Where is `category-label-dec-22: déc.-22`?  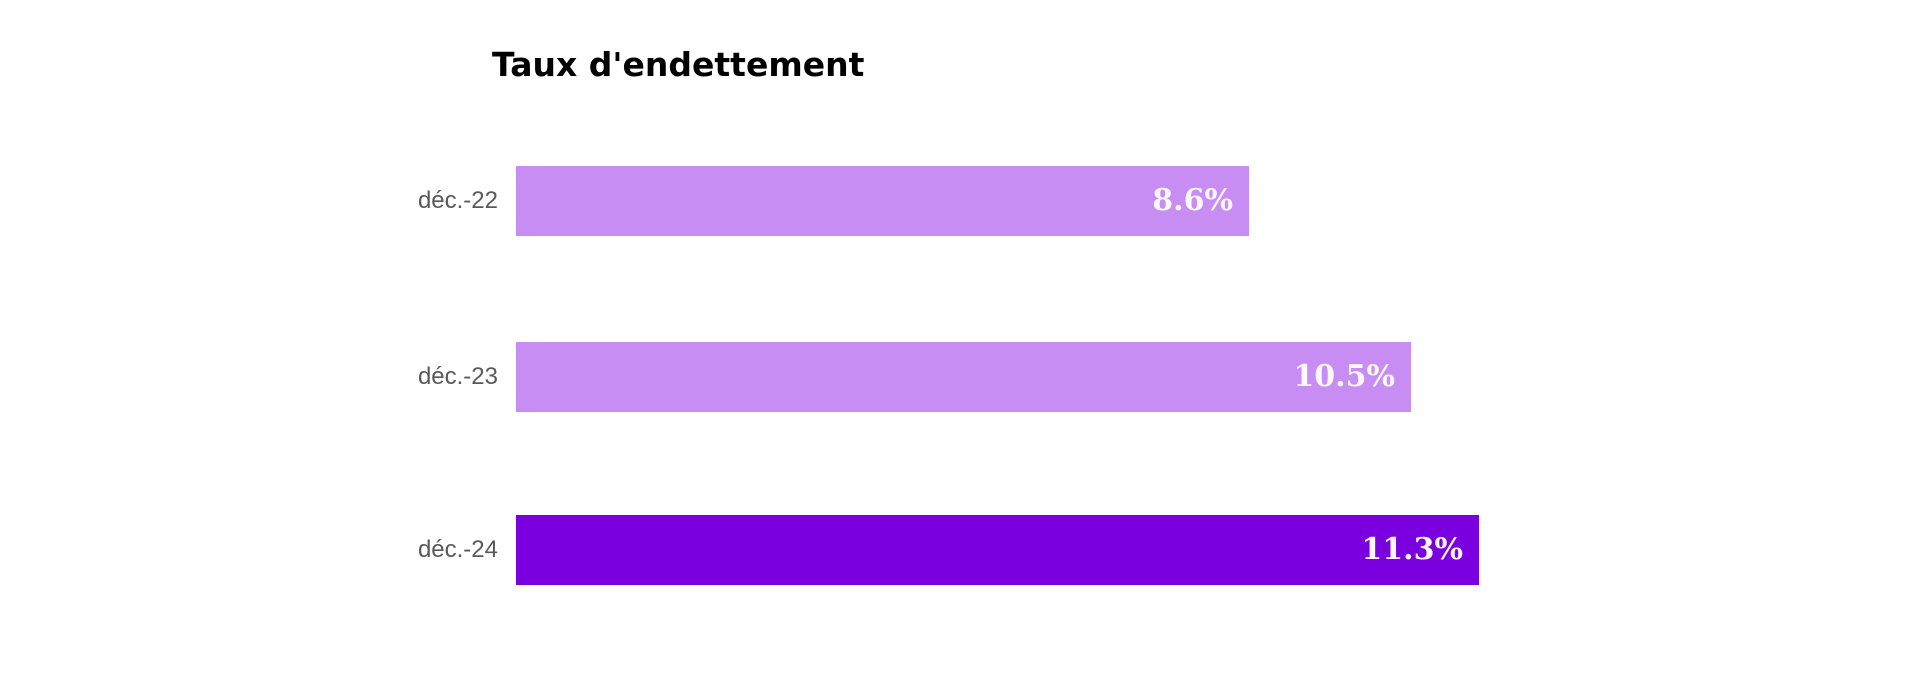
category-label-dec-22: déc.-22 is located at coordinates (457, 200).